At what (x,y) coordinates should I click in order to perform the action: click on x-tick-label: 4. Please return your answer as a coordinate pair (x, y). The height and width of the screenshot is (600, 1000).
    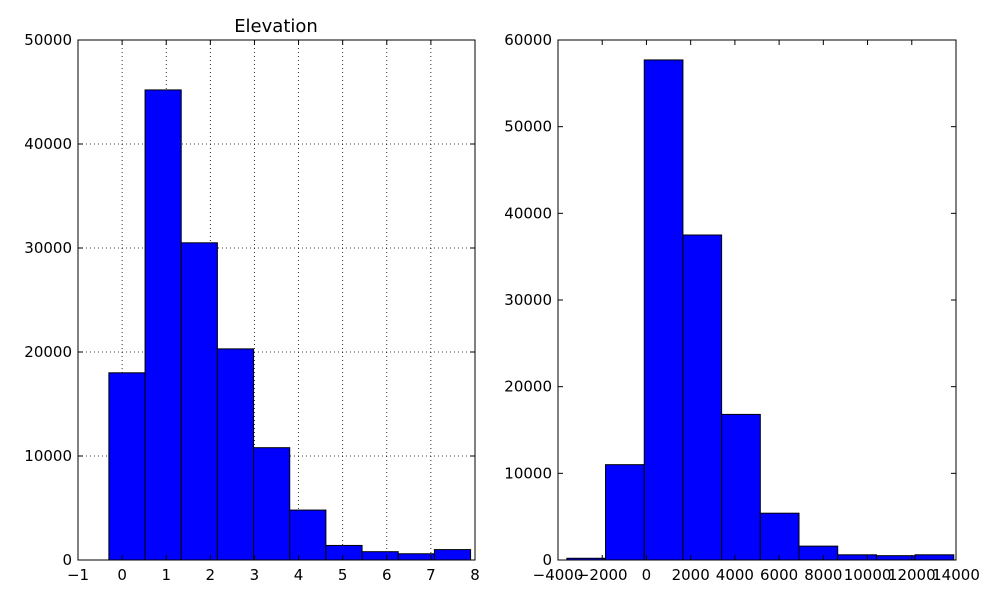
    Looking at the image, I should click on (299, 575).